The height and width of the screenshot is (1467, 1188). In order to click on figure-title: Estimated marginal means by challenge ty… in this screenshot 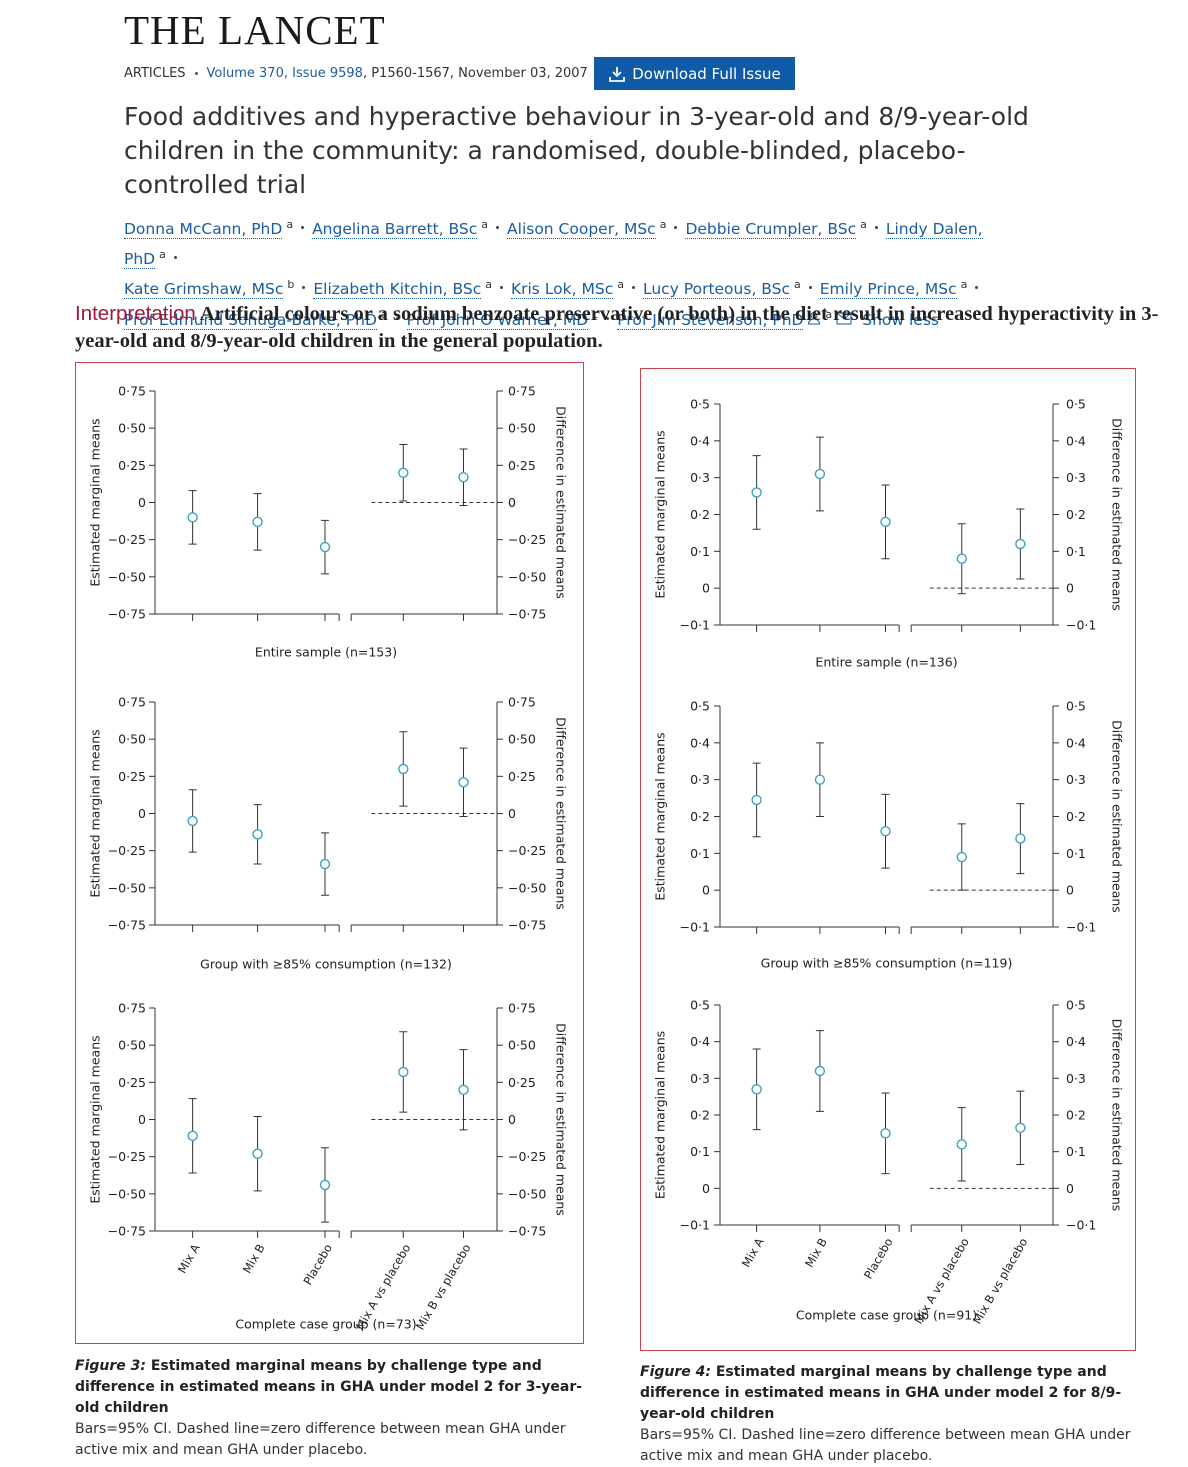, I will do `click(881, 1393)`.